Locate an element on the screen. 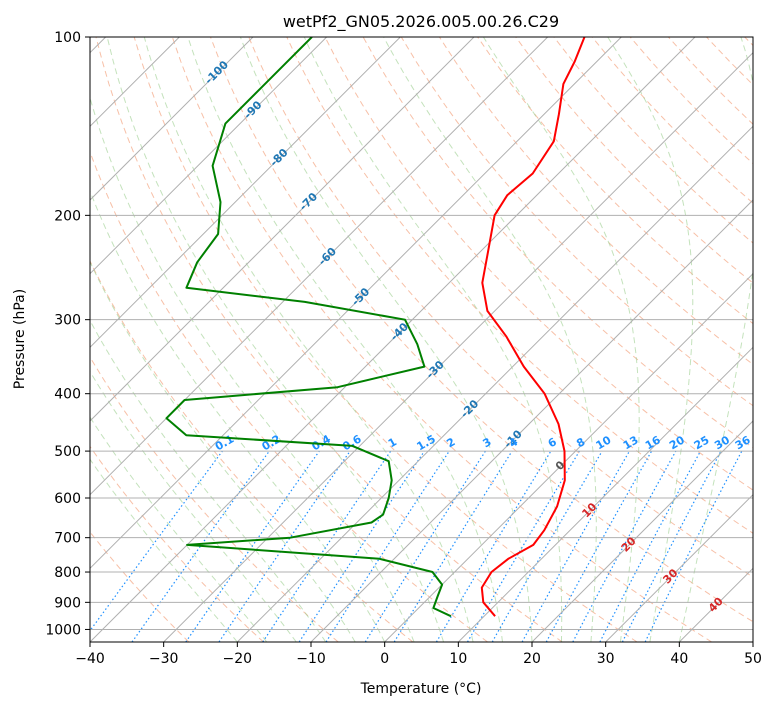 The width and height of the screenshot is (775, 708). y-tick-label: 200 is located at coordinates (67, 216).